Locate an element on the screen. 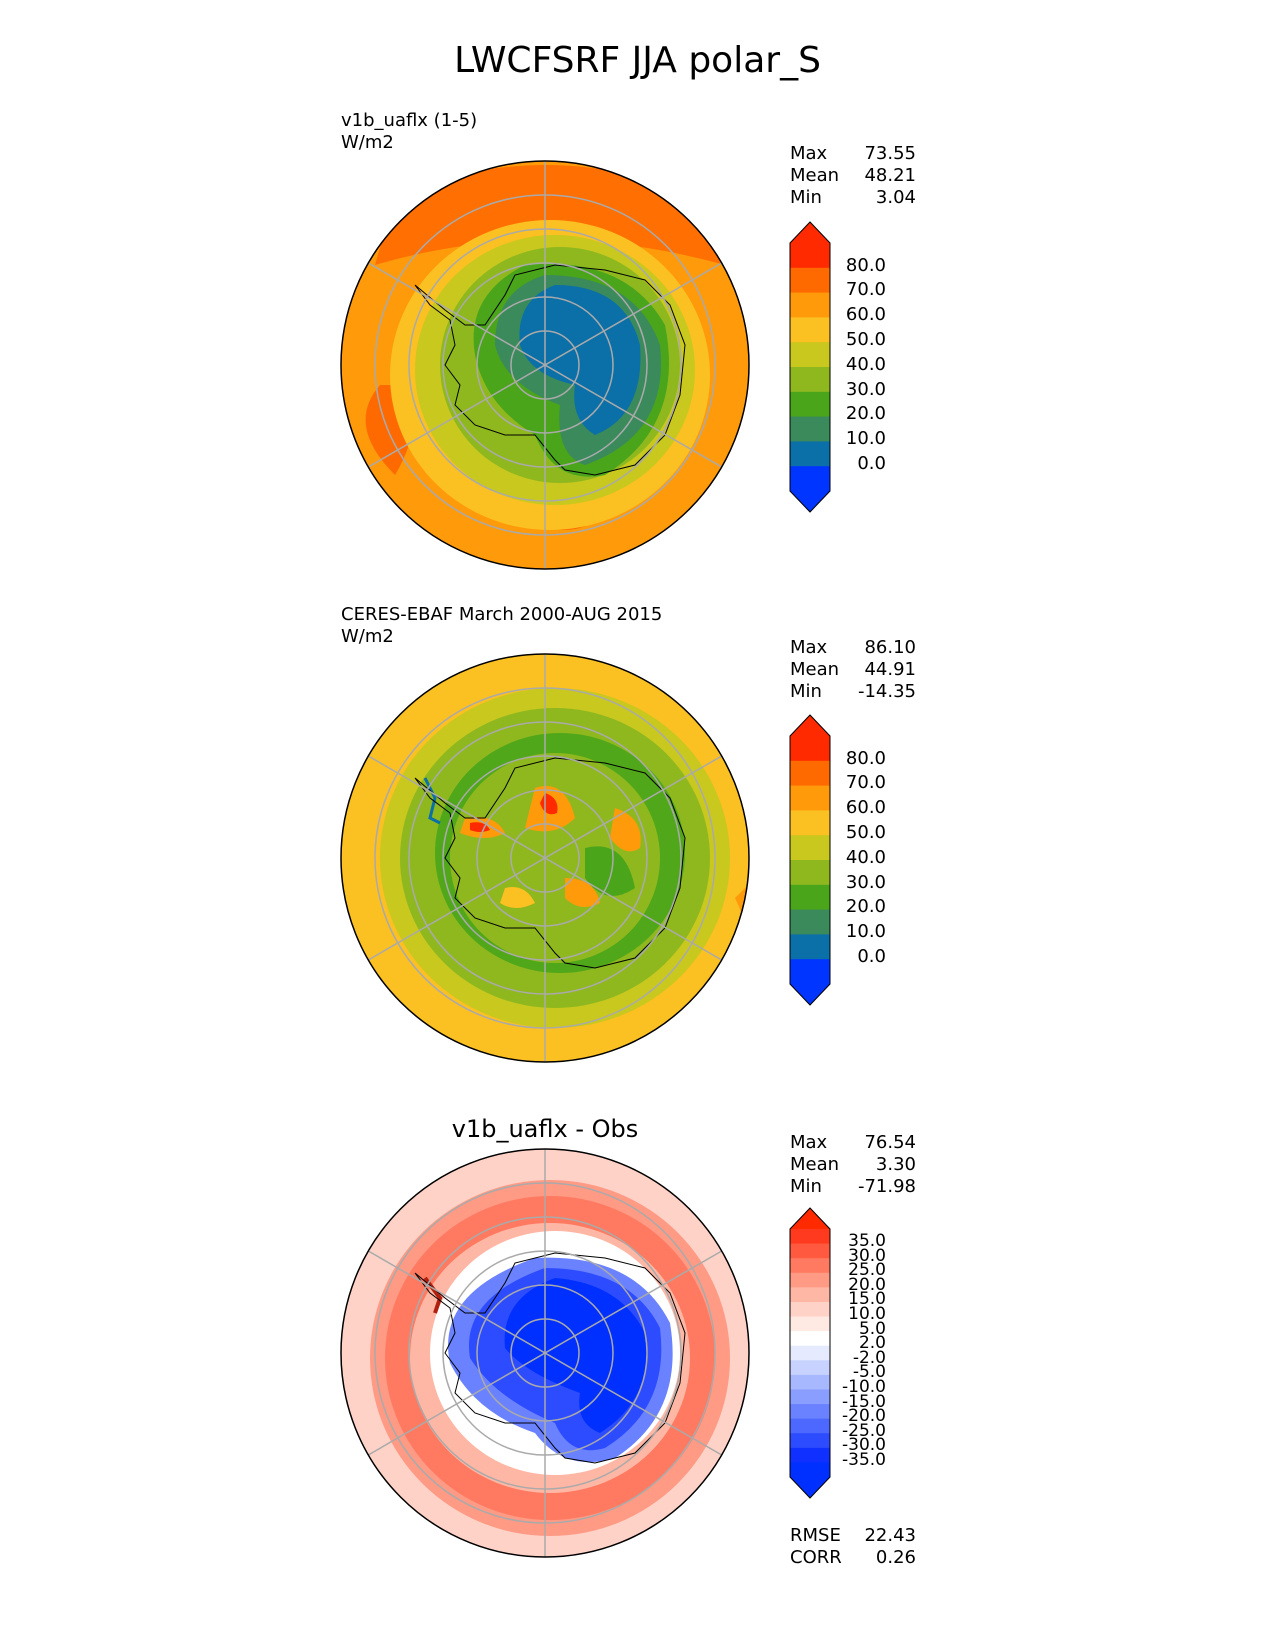 This screenshot has width=1275, height=1650. panel2-units: W/m2 is located at coordinates (367, 636).